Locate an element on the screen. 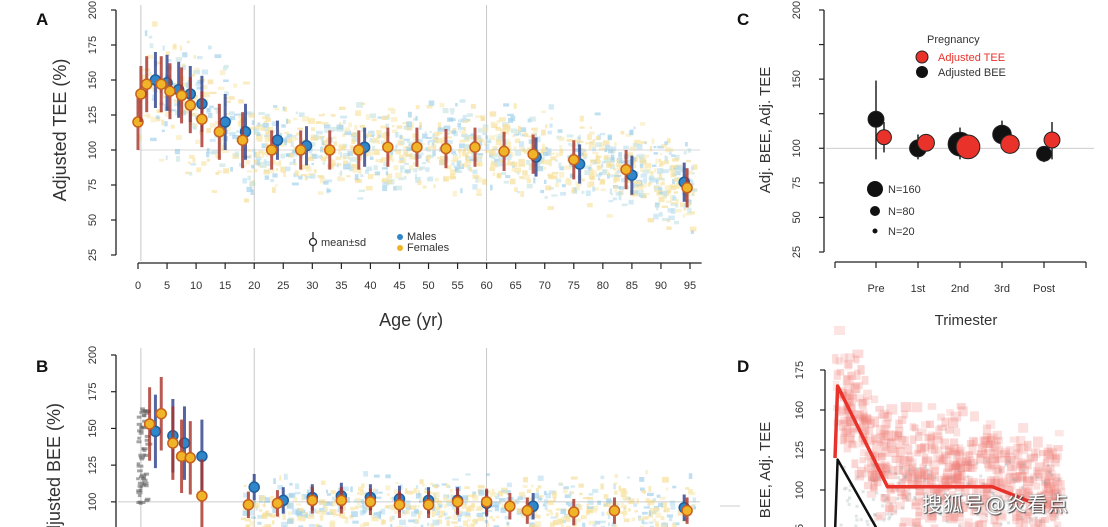  panel-a-x-axis-title: Age (yr) is located at coordinates (411, 320).